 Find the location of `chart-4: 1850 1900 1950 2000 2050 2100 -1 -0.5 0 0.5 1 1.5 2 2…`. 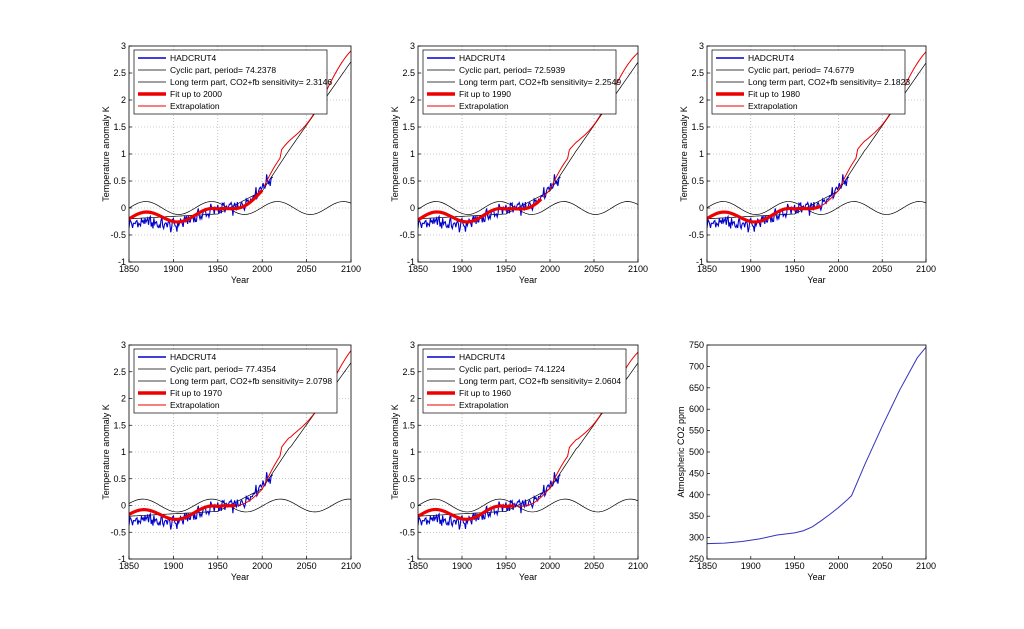

chart-4: 1850 1900 1950 2000 2050 2100 -1 -0.5 0 0.5 1 1.5 2 2… is located at coordinates (231, 461).